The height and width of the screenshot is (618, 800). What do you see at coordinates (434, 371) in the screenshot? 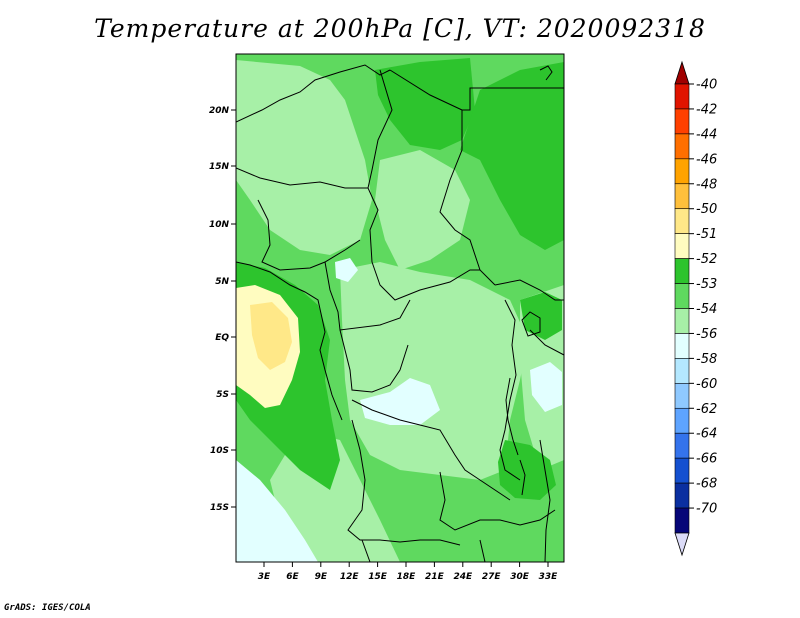
I see `field-region-54-central` at bounding box center [434, 371].